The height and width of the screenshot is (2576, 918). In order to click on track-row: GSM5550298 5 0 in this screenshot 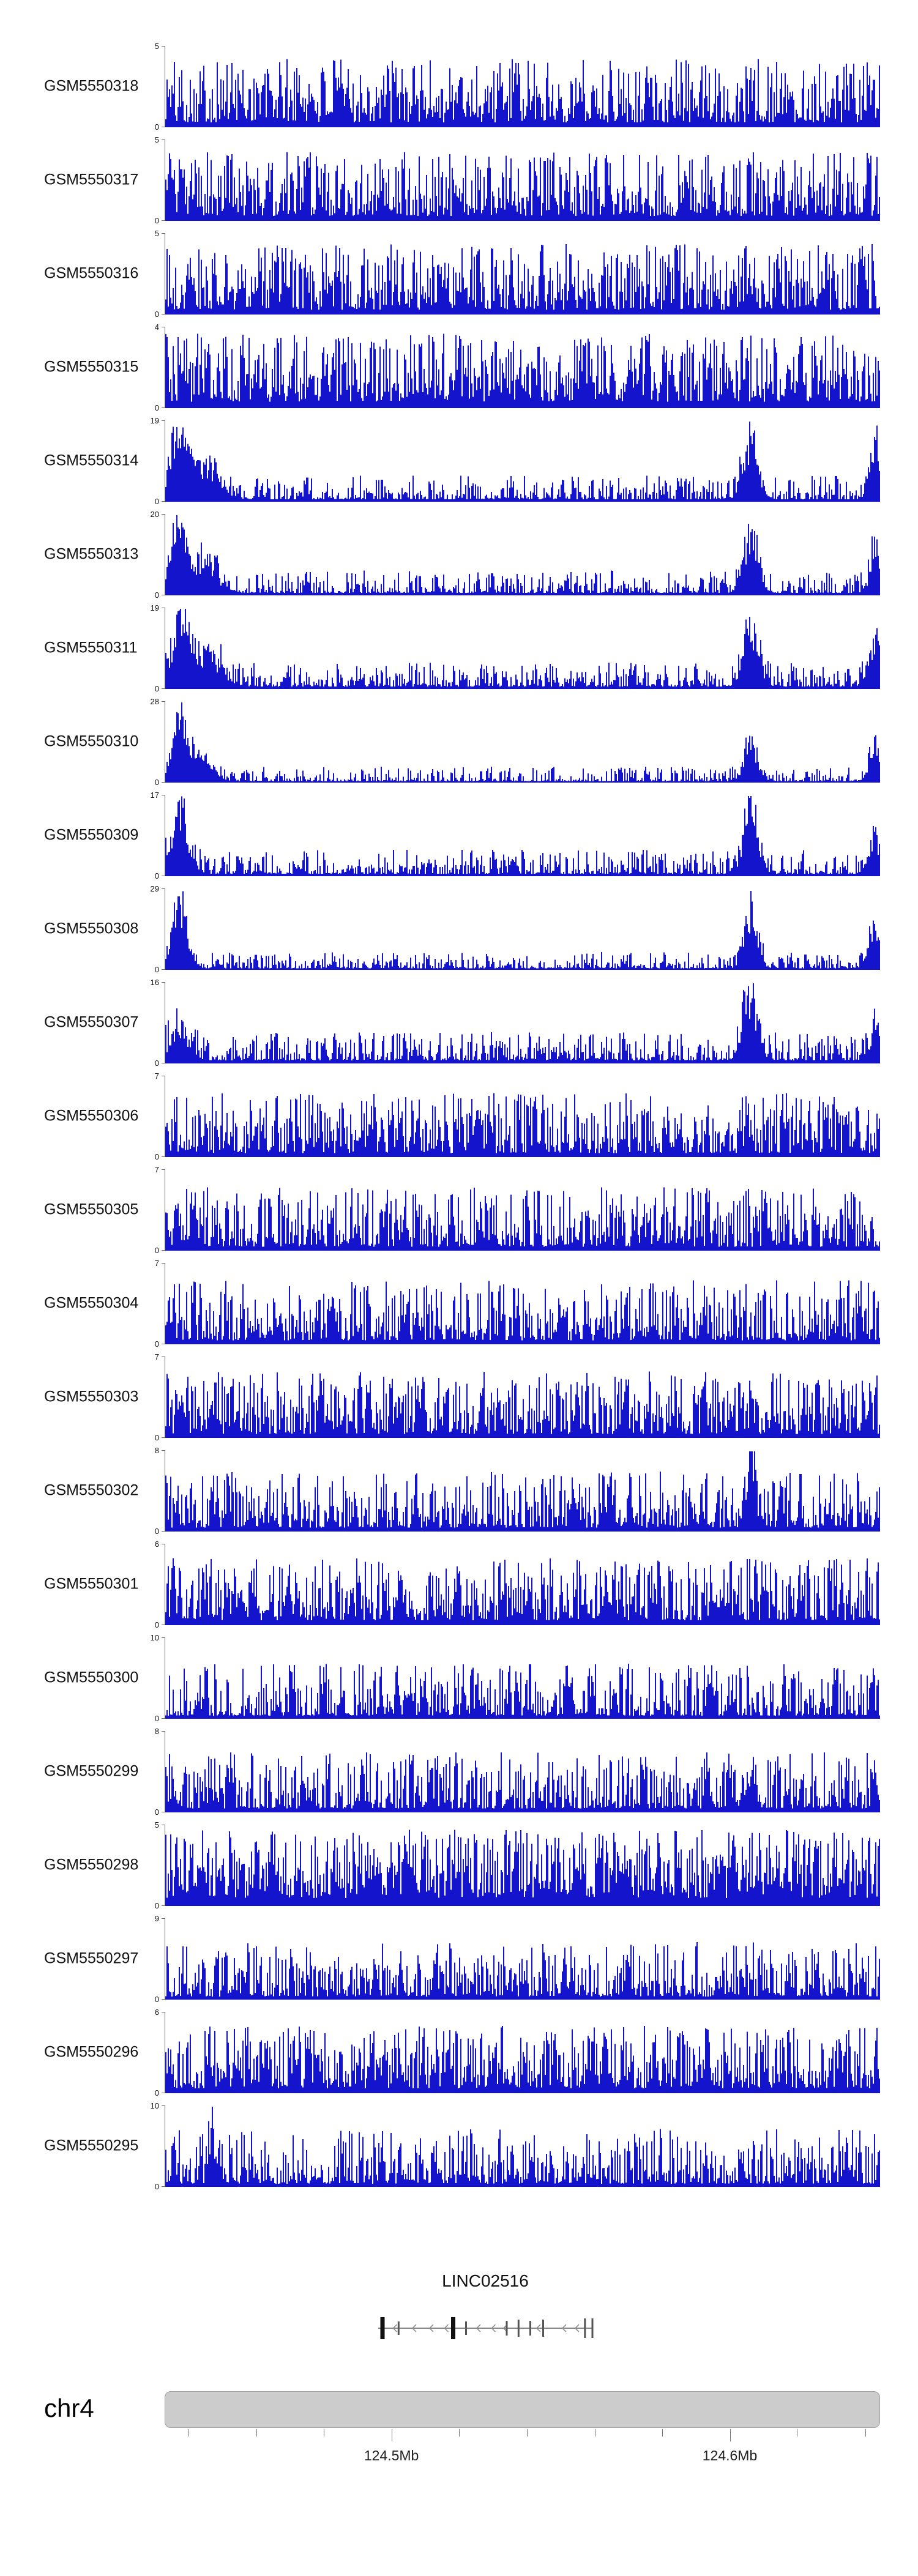, I will do `click(459, 1869)`.